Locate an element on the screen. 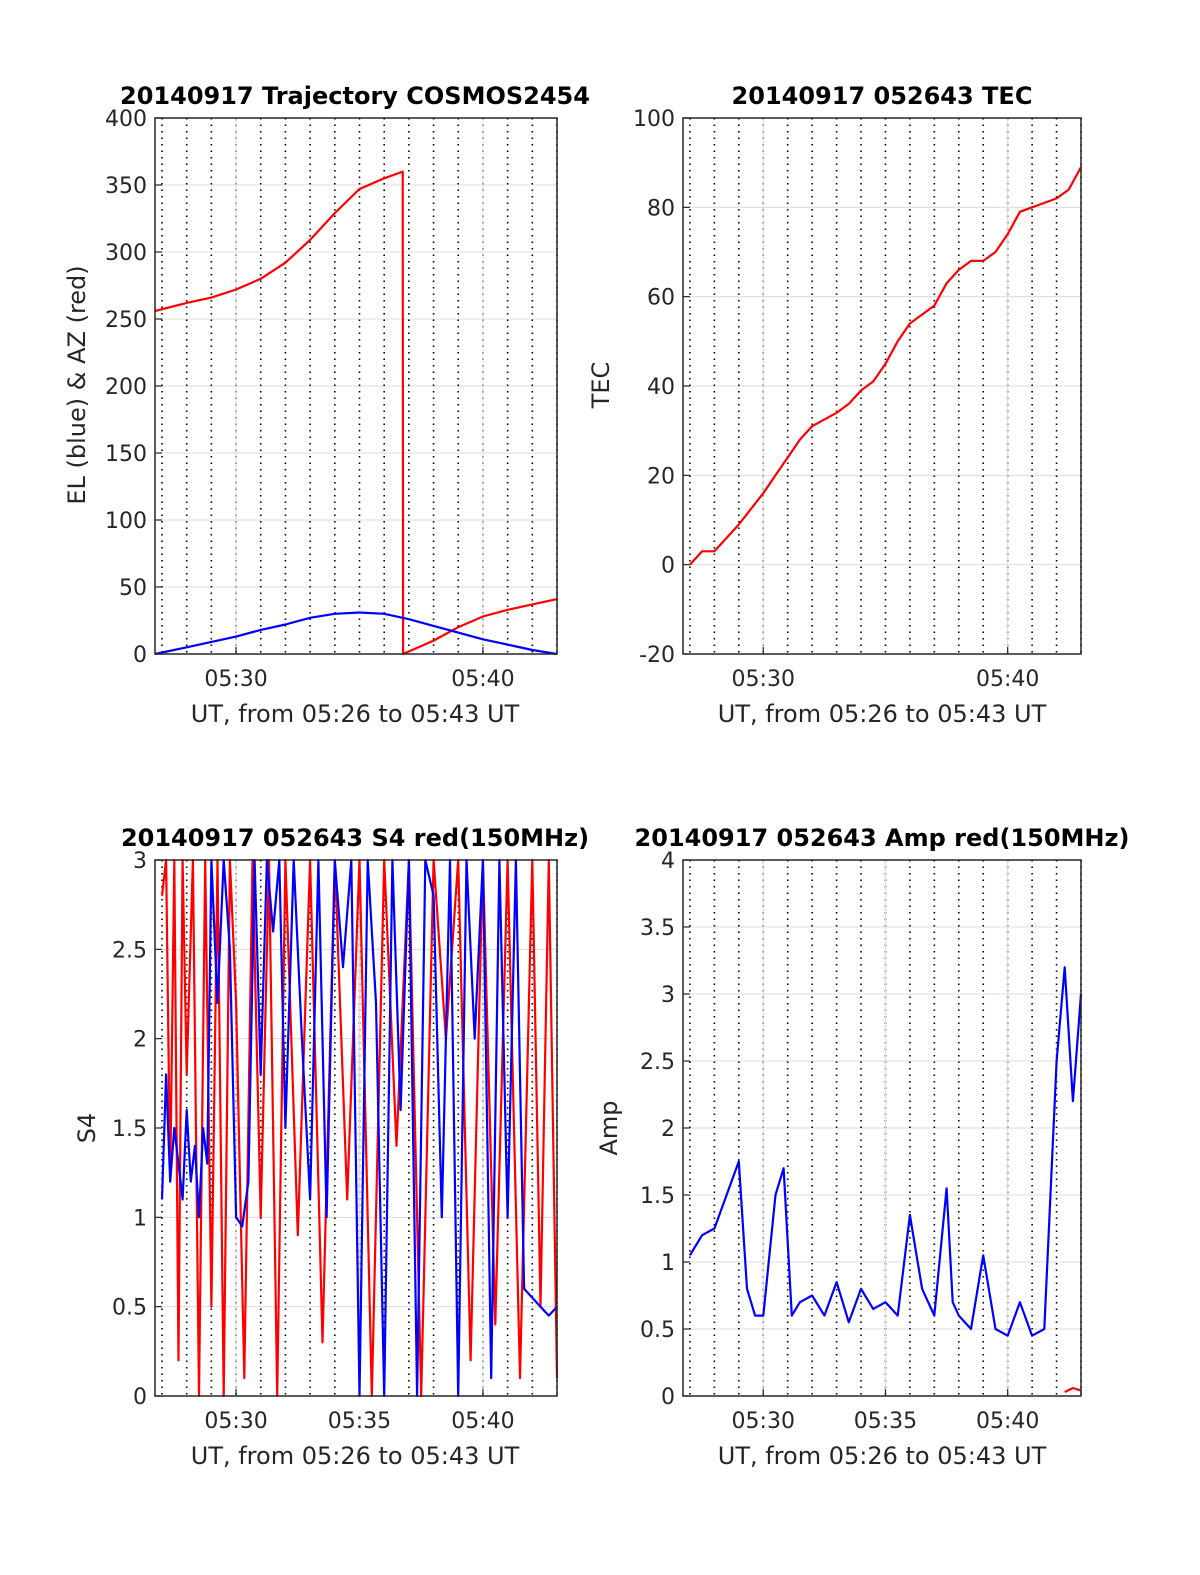 This screenshot has height=1575, width=1200. y-tick-label: 250 is located at coordinates (126, 320).